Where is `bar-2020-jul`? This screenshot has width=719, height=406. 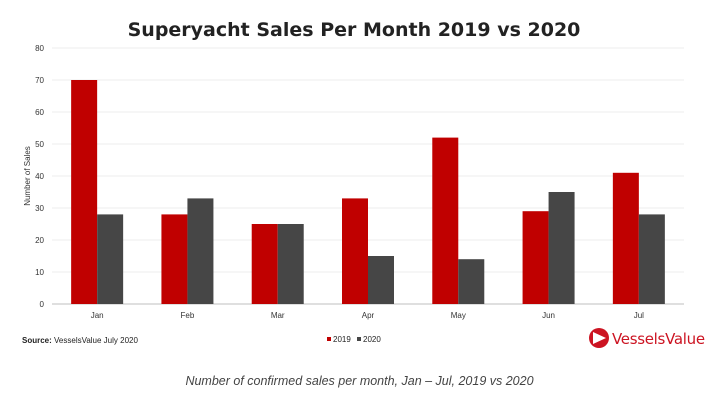
bar-2020-jul is located at coordinates (651, 259).